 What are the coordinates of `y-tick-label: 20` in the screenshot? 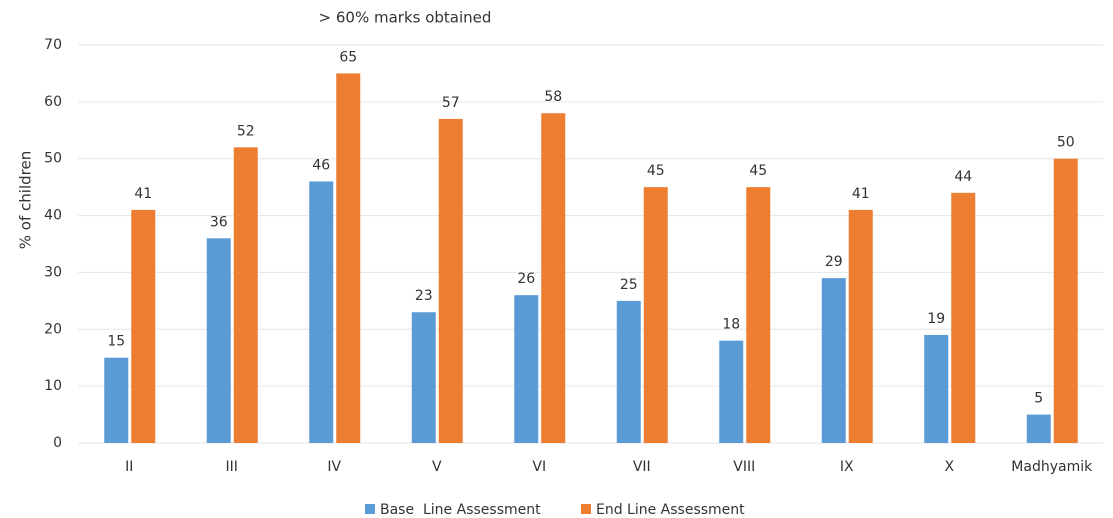 It's located at (53, 329).